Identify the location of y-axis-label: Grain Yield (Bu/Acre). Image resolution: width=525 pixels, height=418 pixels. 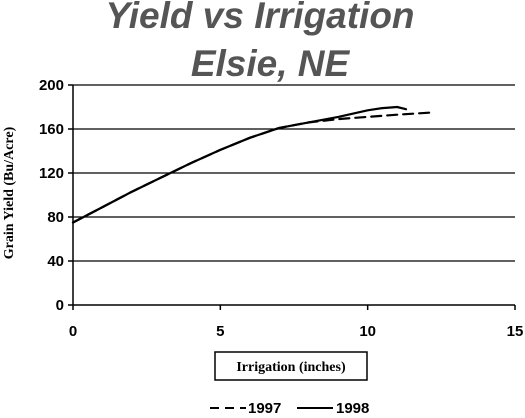
(9, 192).